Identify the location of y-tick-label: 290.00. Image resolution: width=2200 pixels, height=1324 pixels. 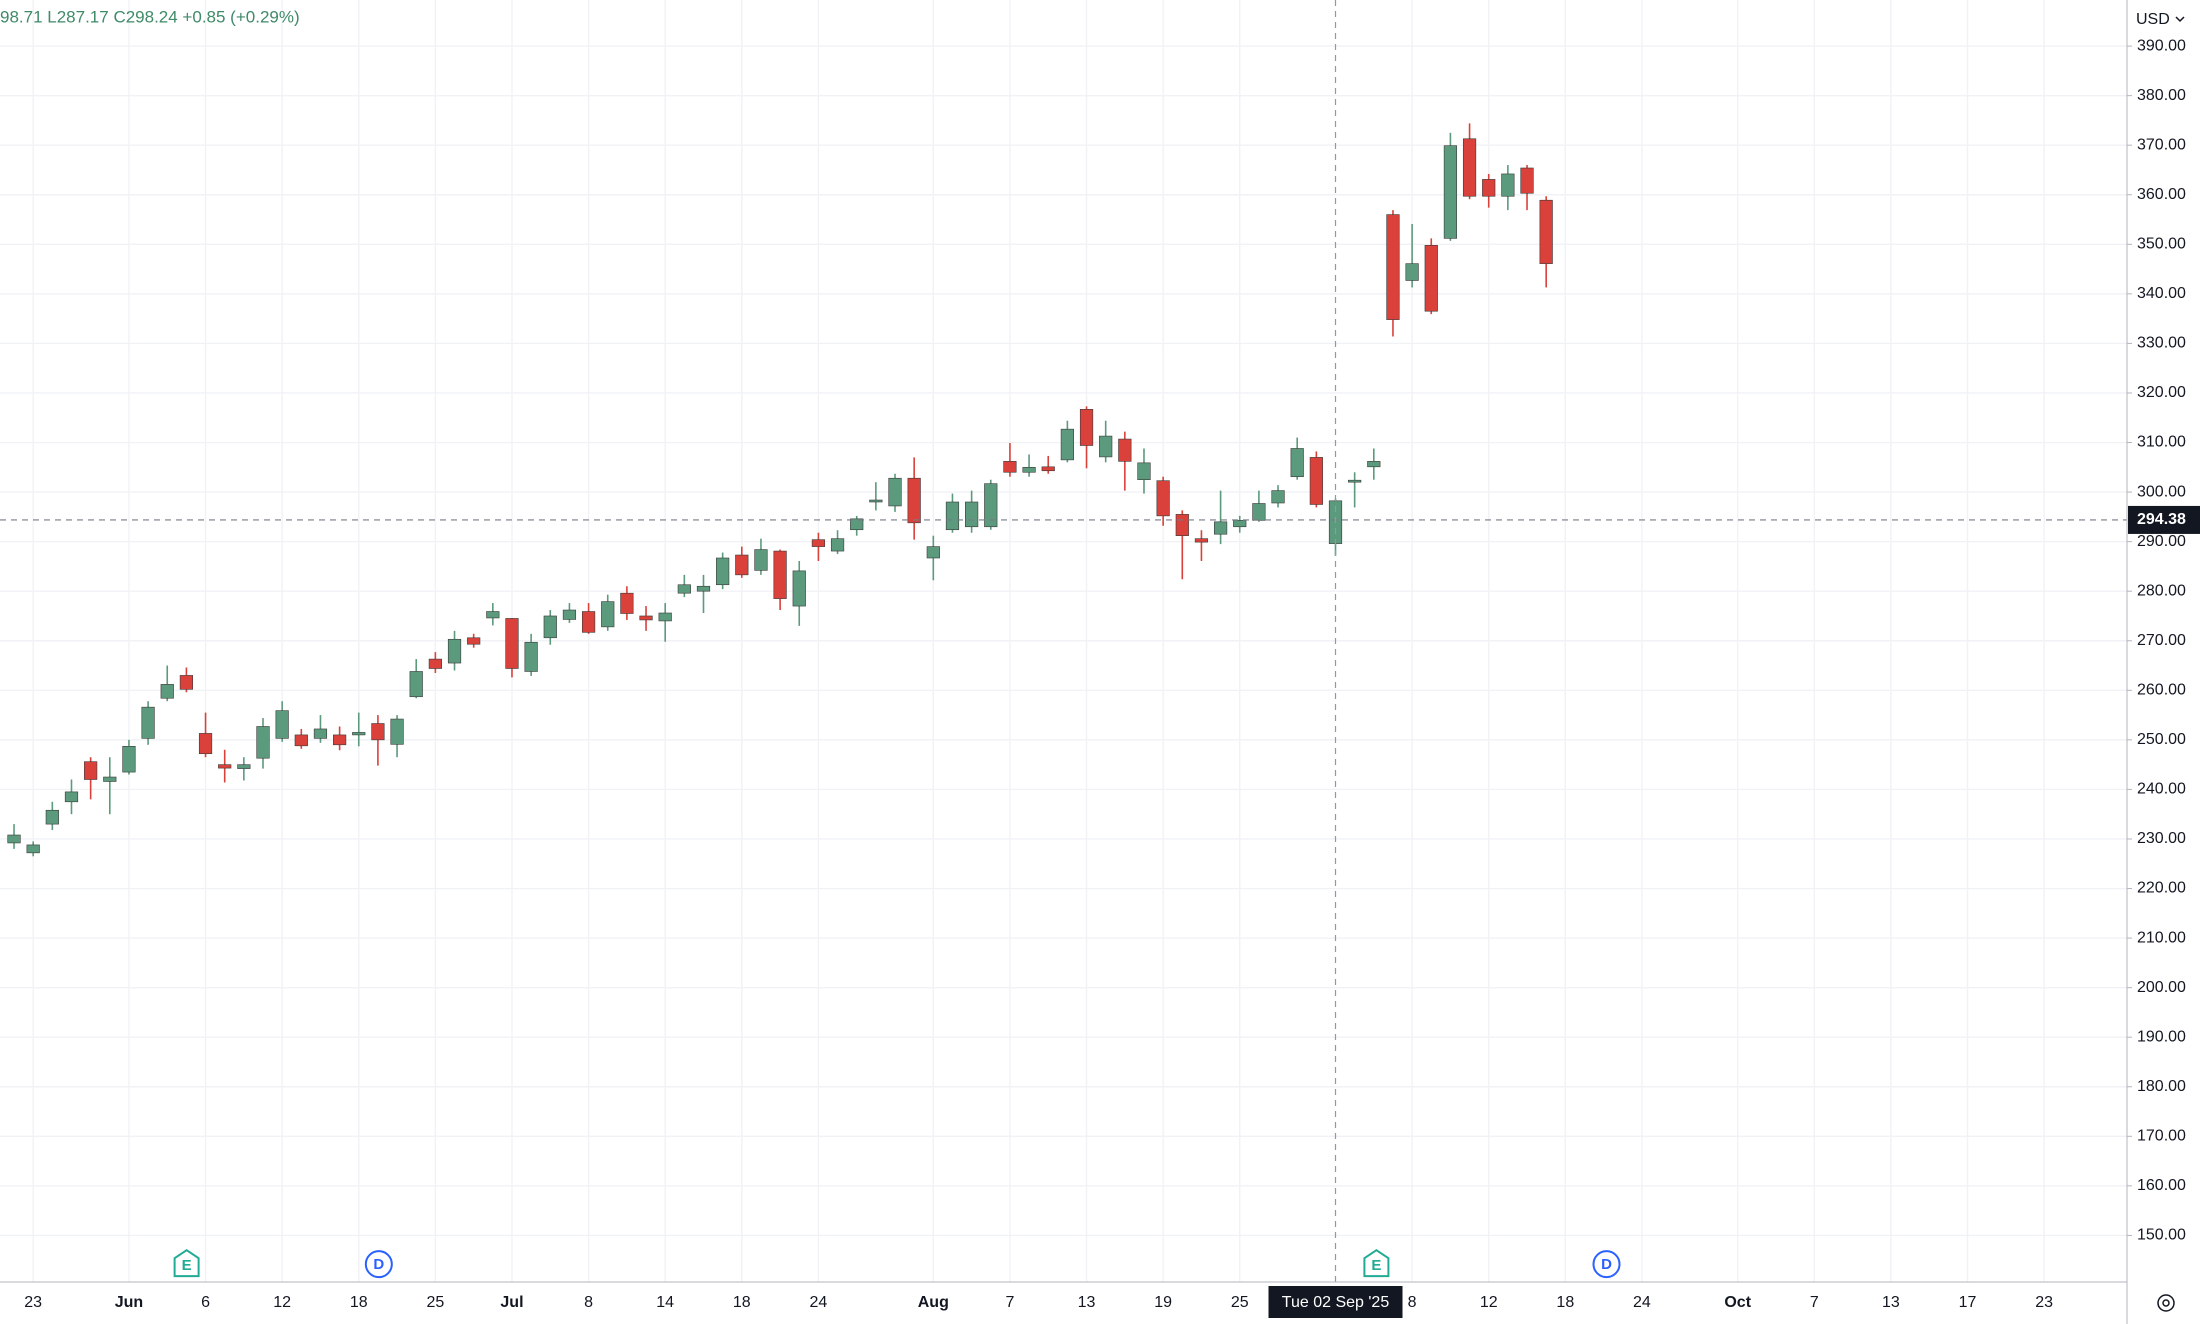
(2161, 541).